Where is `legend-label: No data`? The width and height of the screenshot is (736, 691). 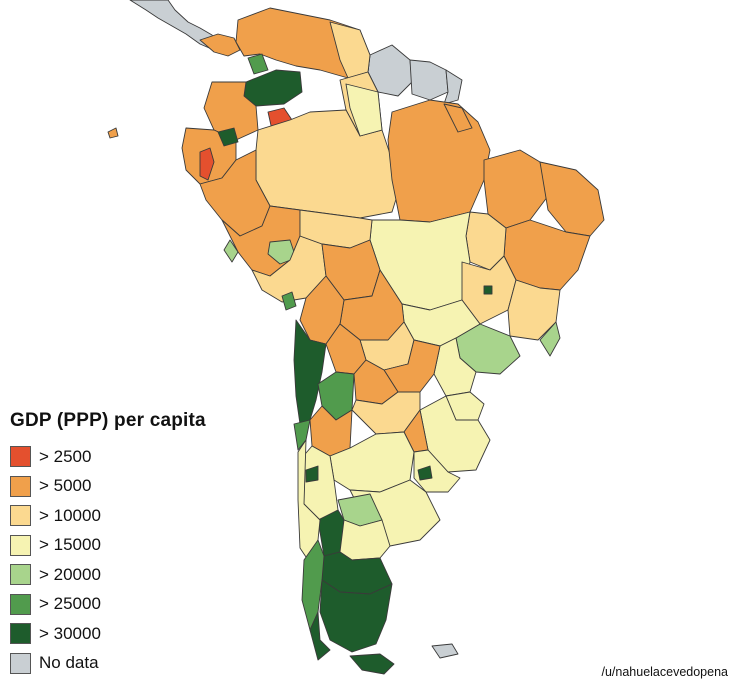 legend-label: No data is located at coordinates (69, 663).